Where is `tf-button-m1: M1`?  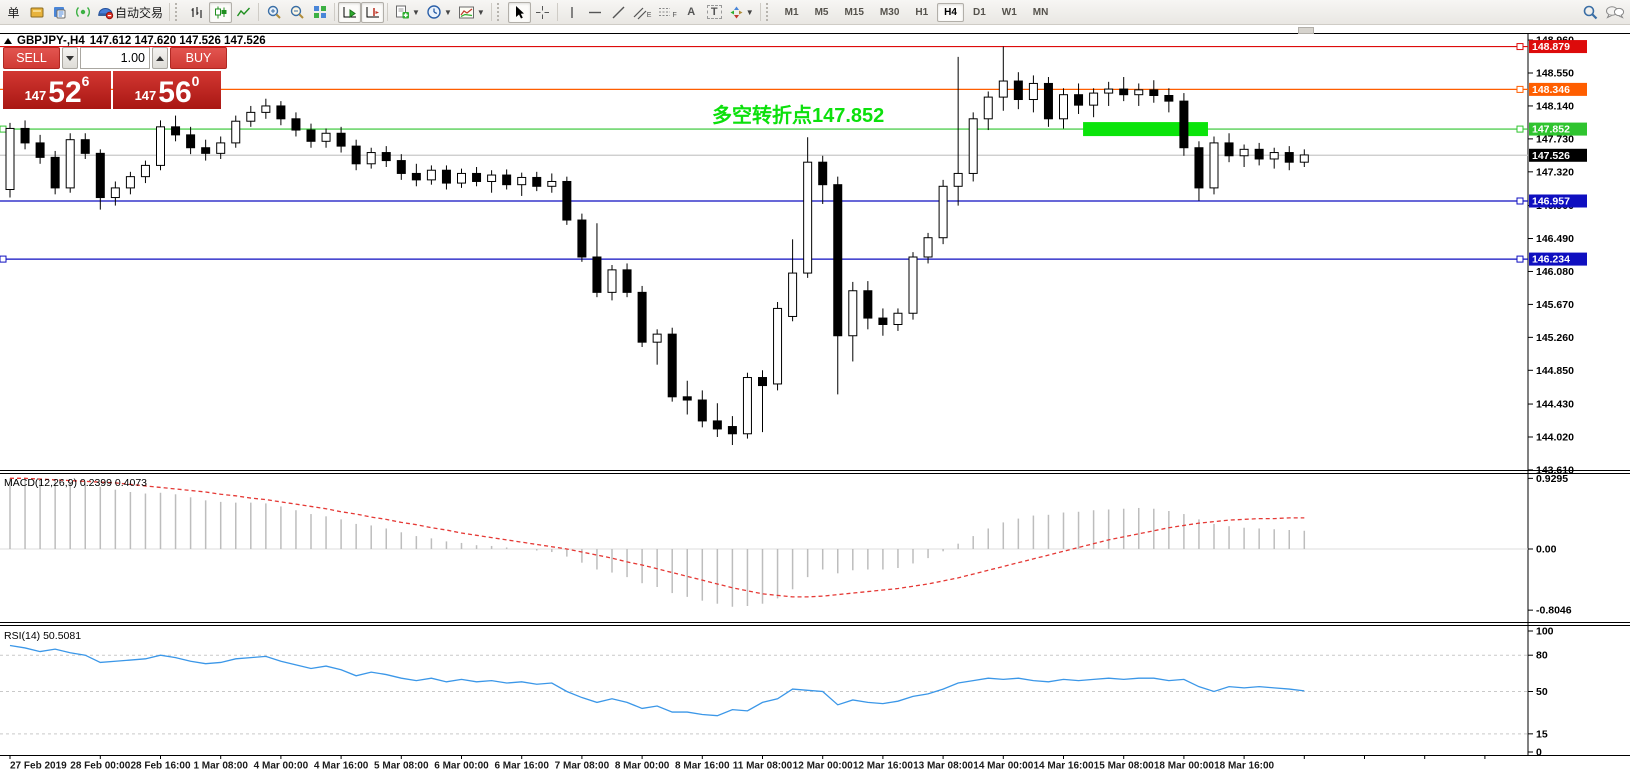 tf-button-m1: M1 is located at coordinates (791, 12).